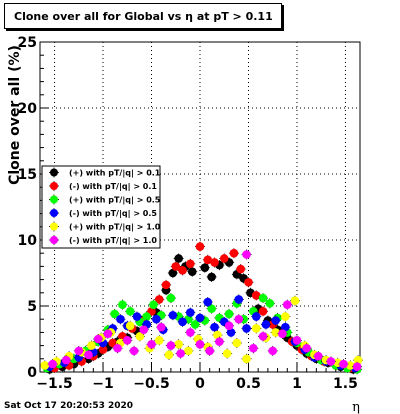 The width and height of the screenshot is (400, 414). I want to click on y-tick-label: 0, so click(32, 373).